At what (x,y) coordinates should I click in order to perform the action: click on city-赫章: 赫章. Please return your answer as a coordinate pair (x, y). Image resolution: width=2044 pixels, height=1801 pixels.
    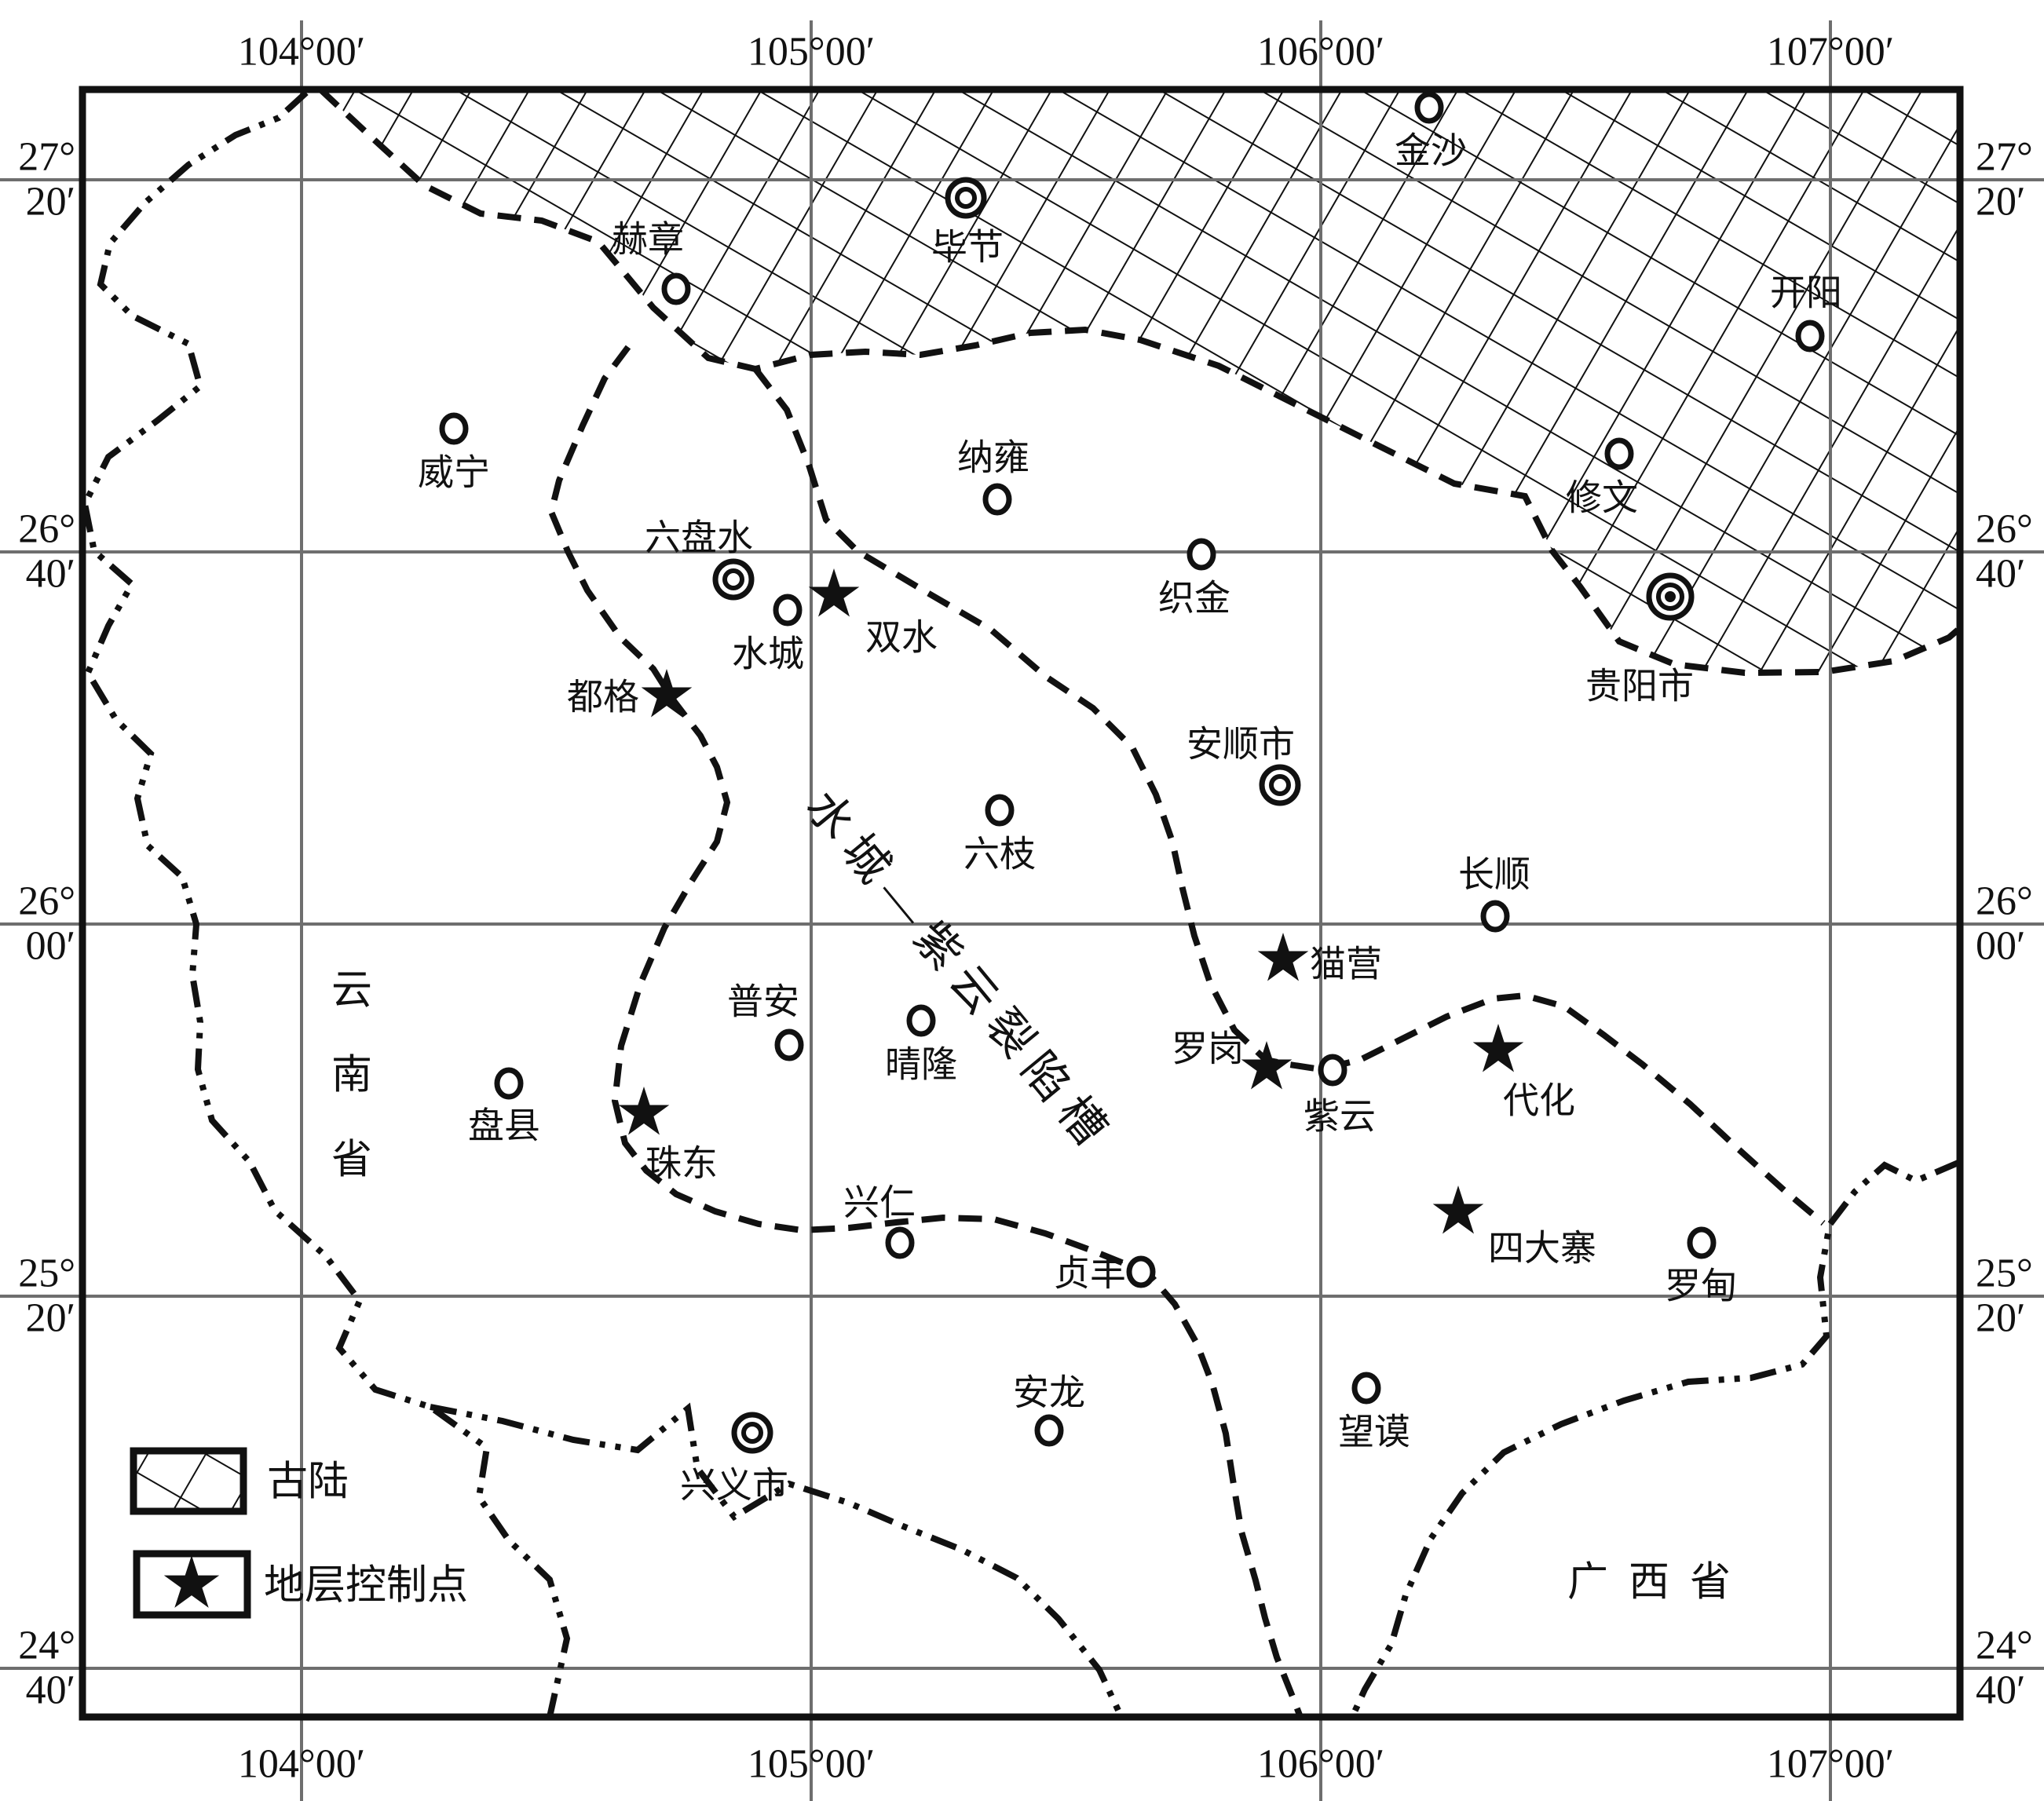
    Looking at the image, I should click on (651, 262).